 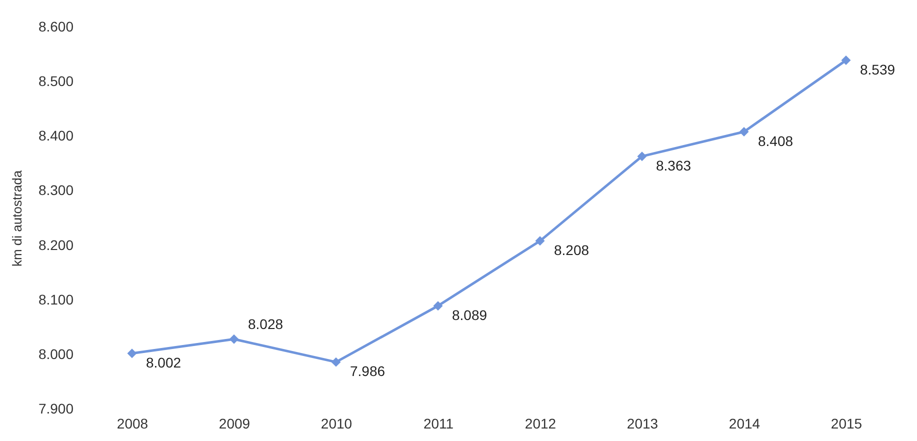 What do you see at coordinates (572, 250) in the screenshot?
I see `data-label: 8.208` at bounding box center [572, 250].